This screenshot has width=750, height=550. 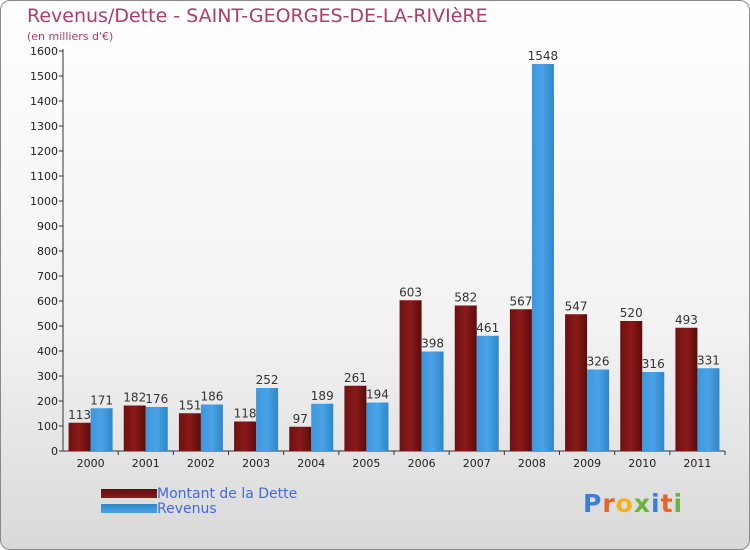 I want to click on x-tick-label: 2004, so click(x=311, y=463).